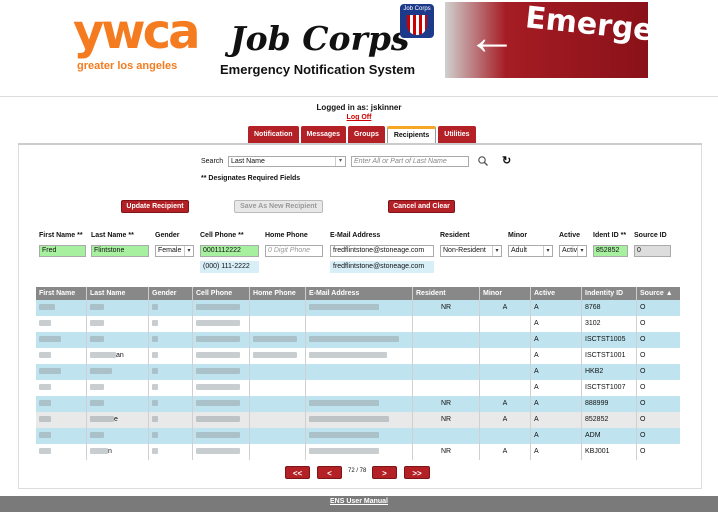  Describe the element at coordinates (171, 293) in the screenshot. I see `col-gender: Gender` at that location.